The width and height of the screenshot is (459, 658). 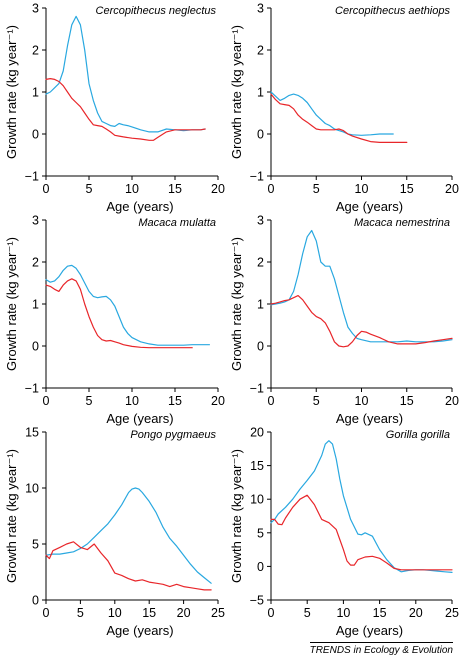 I want to click on panel-title: Macaca nemestrina, so click(x=402, y=223).